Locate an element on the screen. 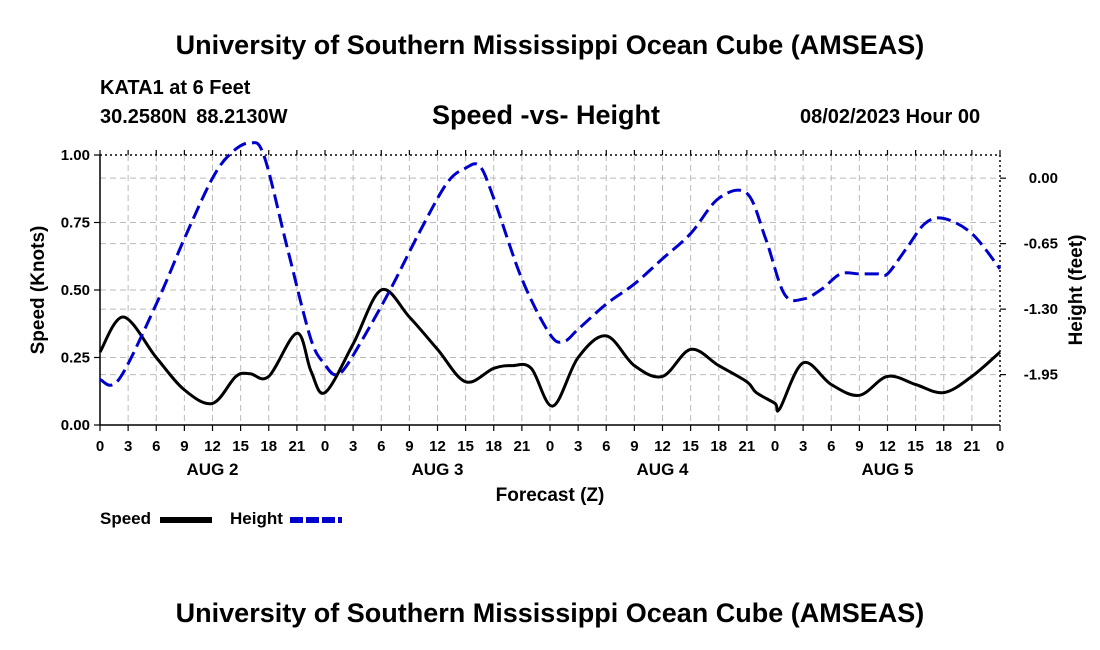 The width and height of the screenshot is (1100, 650). forecast-datetime: 08/02/2023 Hour 00 is located at coordinates (890, 117).